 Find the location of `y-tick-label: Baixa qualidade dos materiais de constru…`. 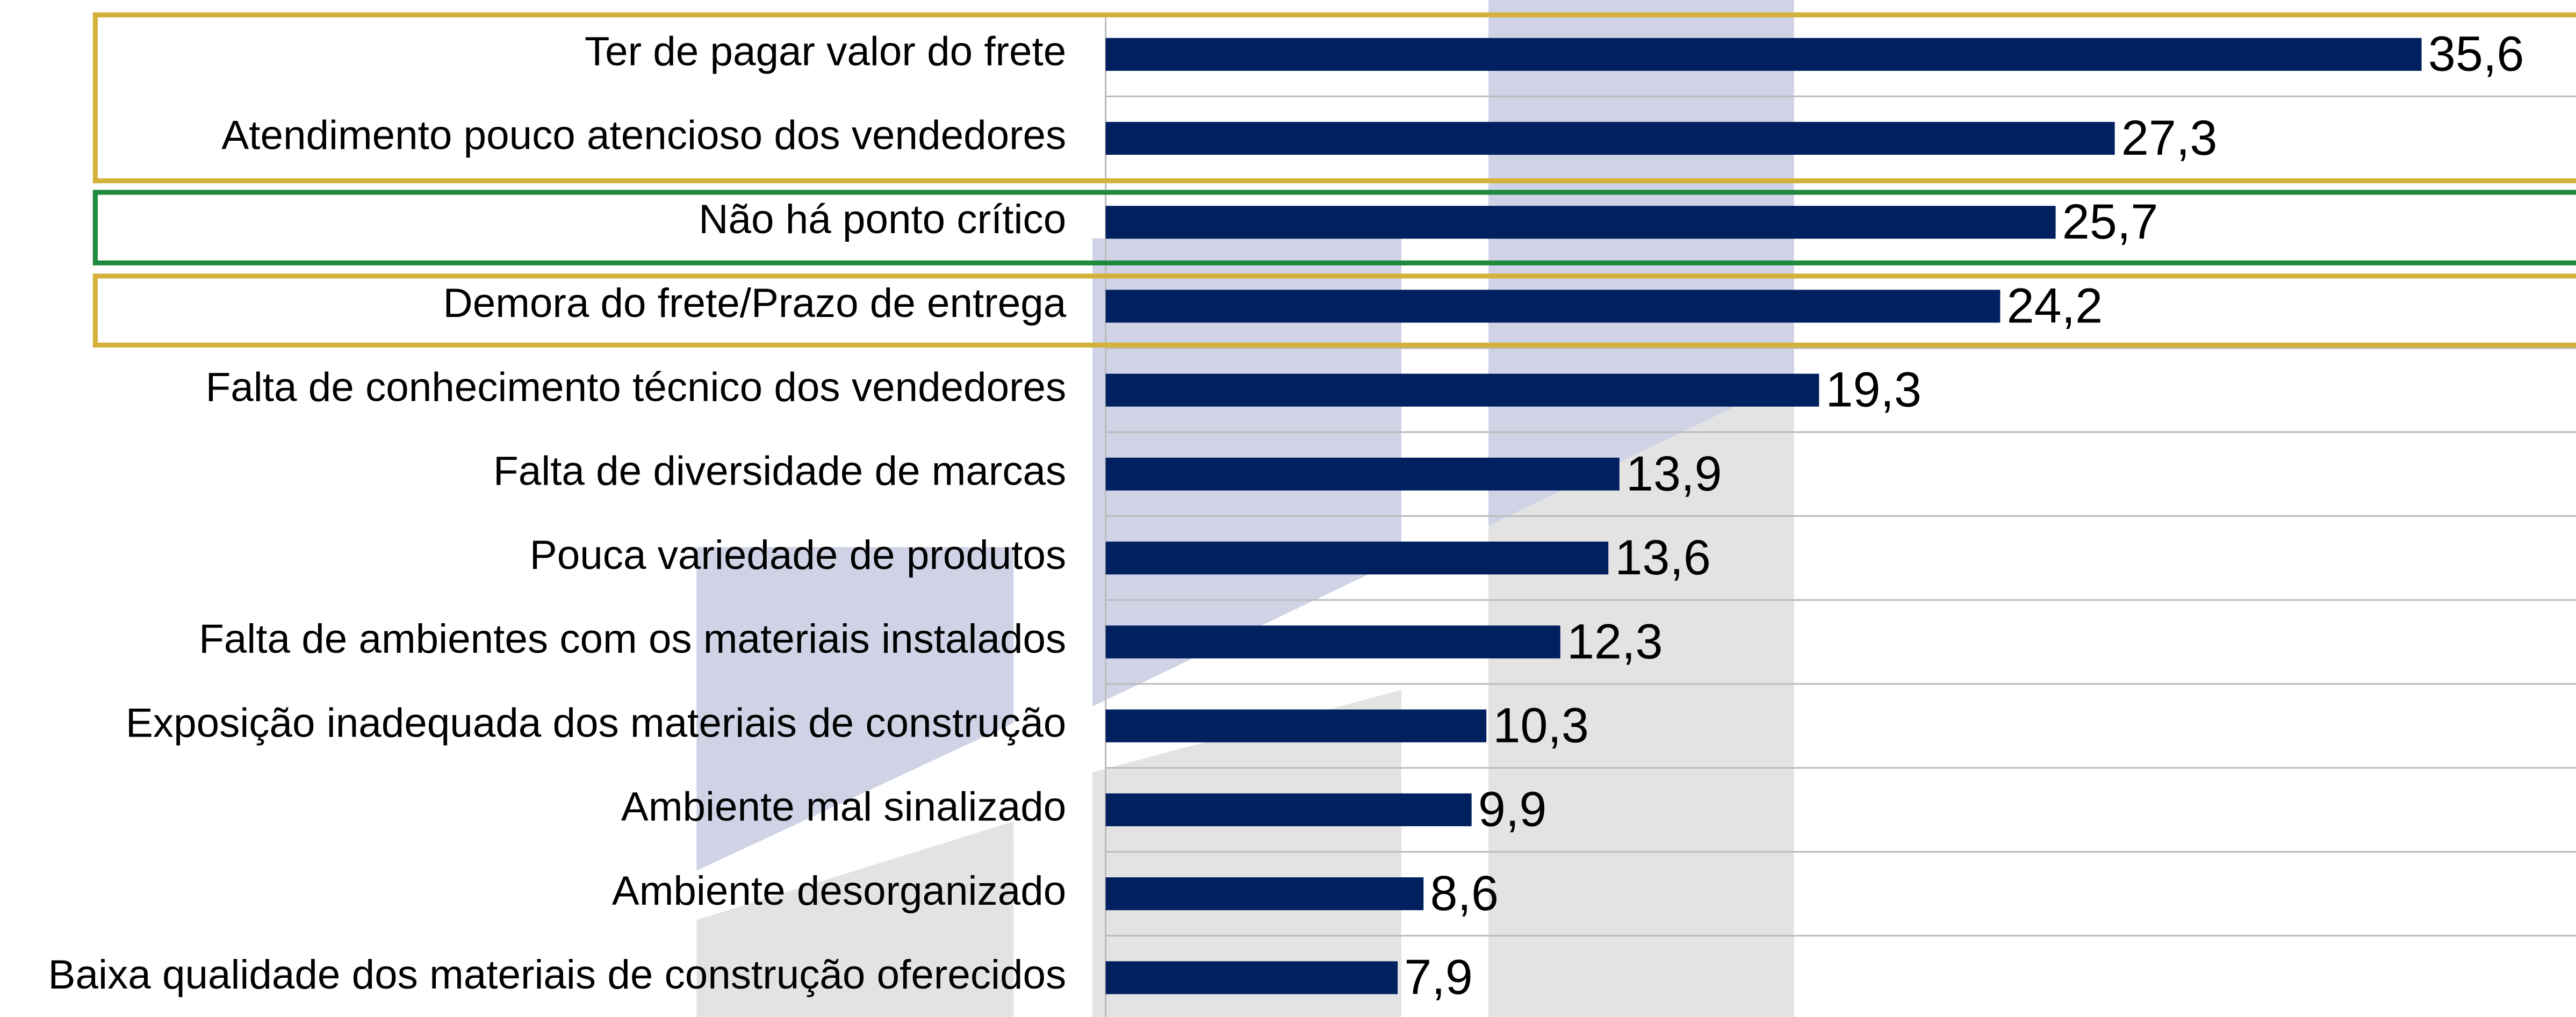

y-tick-label: Baixa qualidade dos materiais de constru… is located at coordinates (557, 975).